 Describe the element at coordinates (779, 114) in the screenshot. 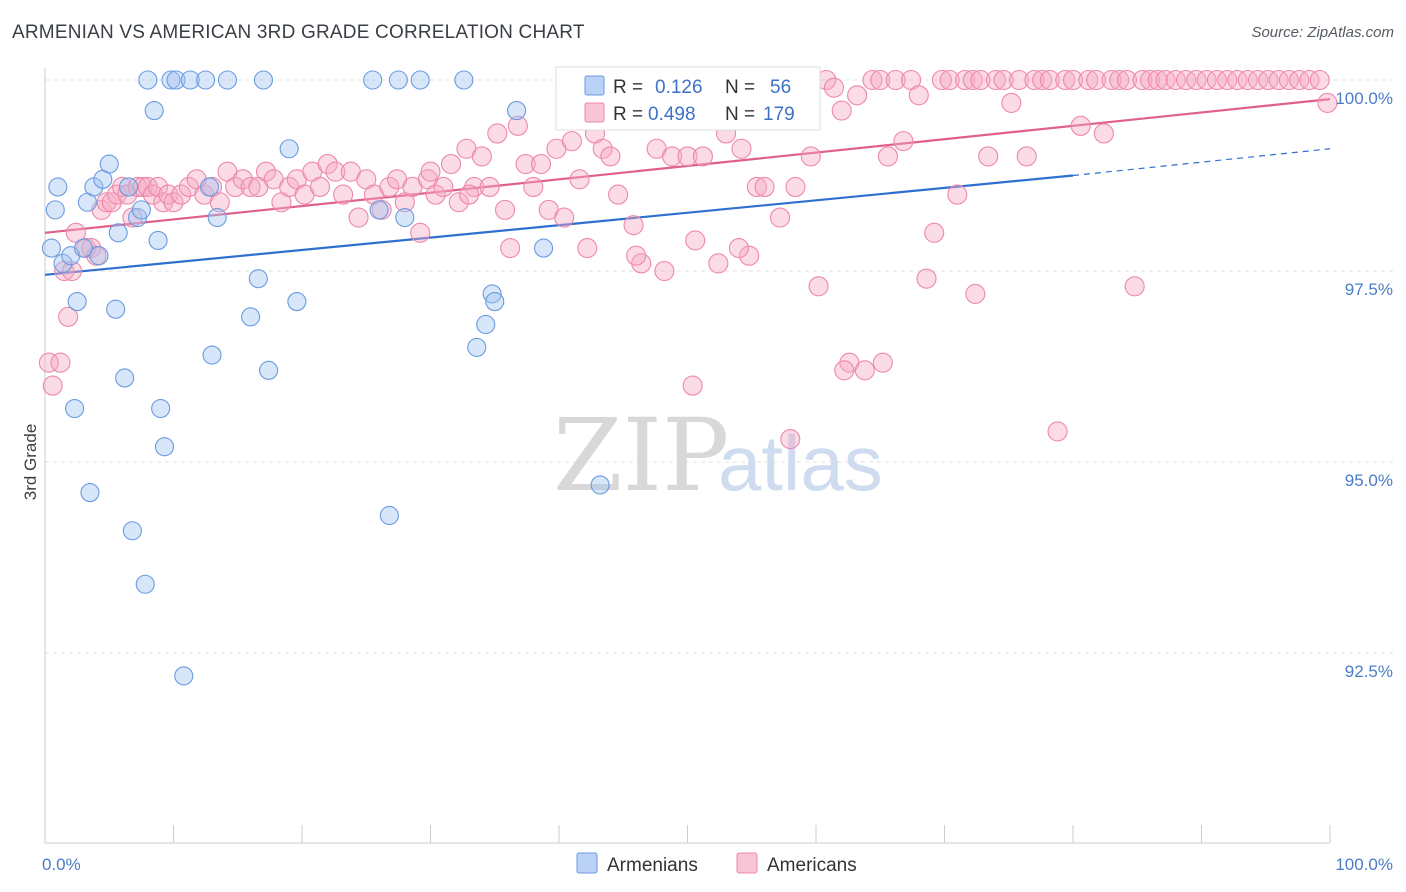

I see `americans-n-value: 179` at that location.